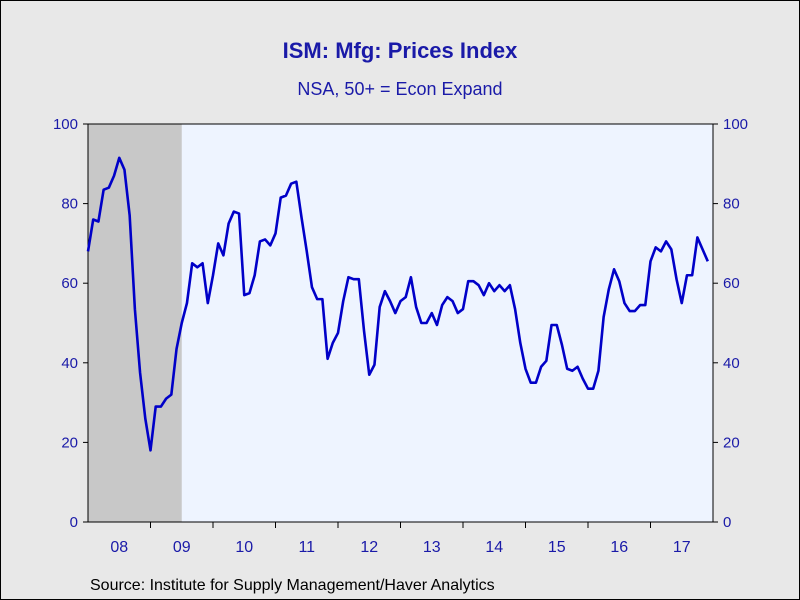  What do you see at coordinates (432, 547) in the screenshot?
I see `x-tick-label: 13` at bounding box center [432, 547].